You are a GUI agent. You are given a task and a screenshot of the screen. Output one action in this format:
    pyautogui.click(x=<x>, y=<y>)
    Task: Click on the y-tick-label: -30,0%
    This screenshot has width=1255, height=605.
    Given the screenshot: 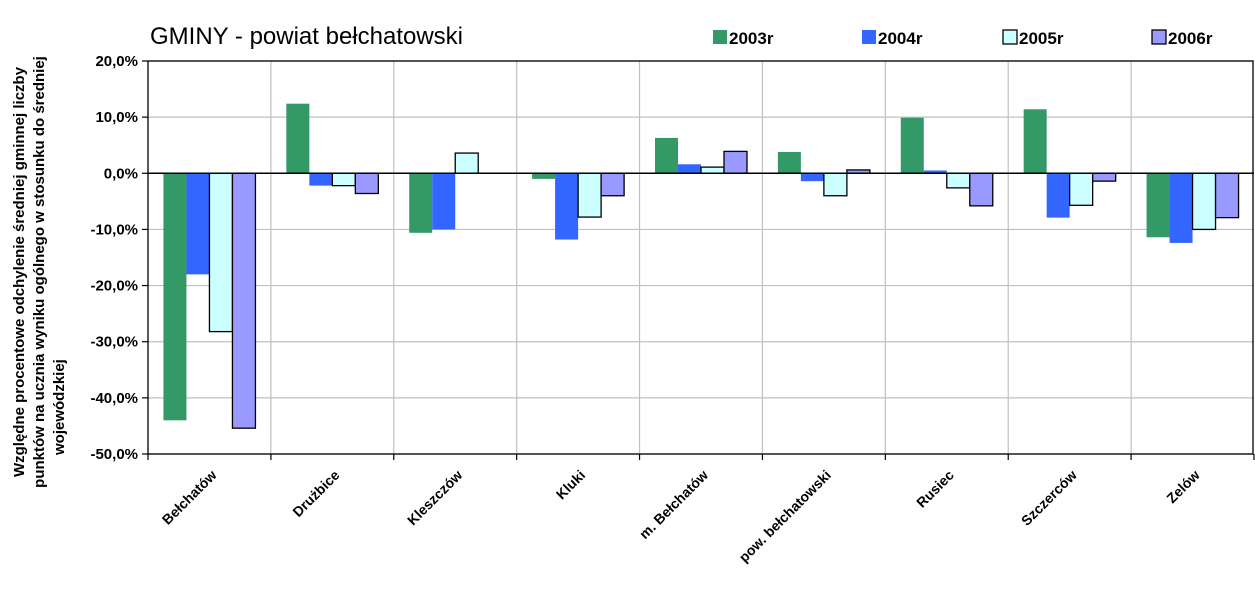 What is the action you would take?
    pyautogui.click(x=114, y=342)
    